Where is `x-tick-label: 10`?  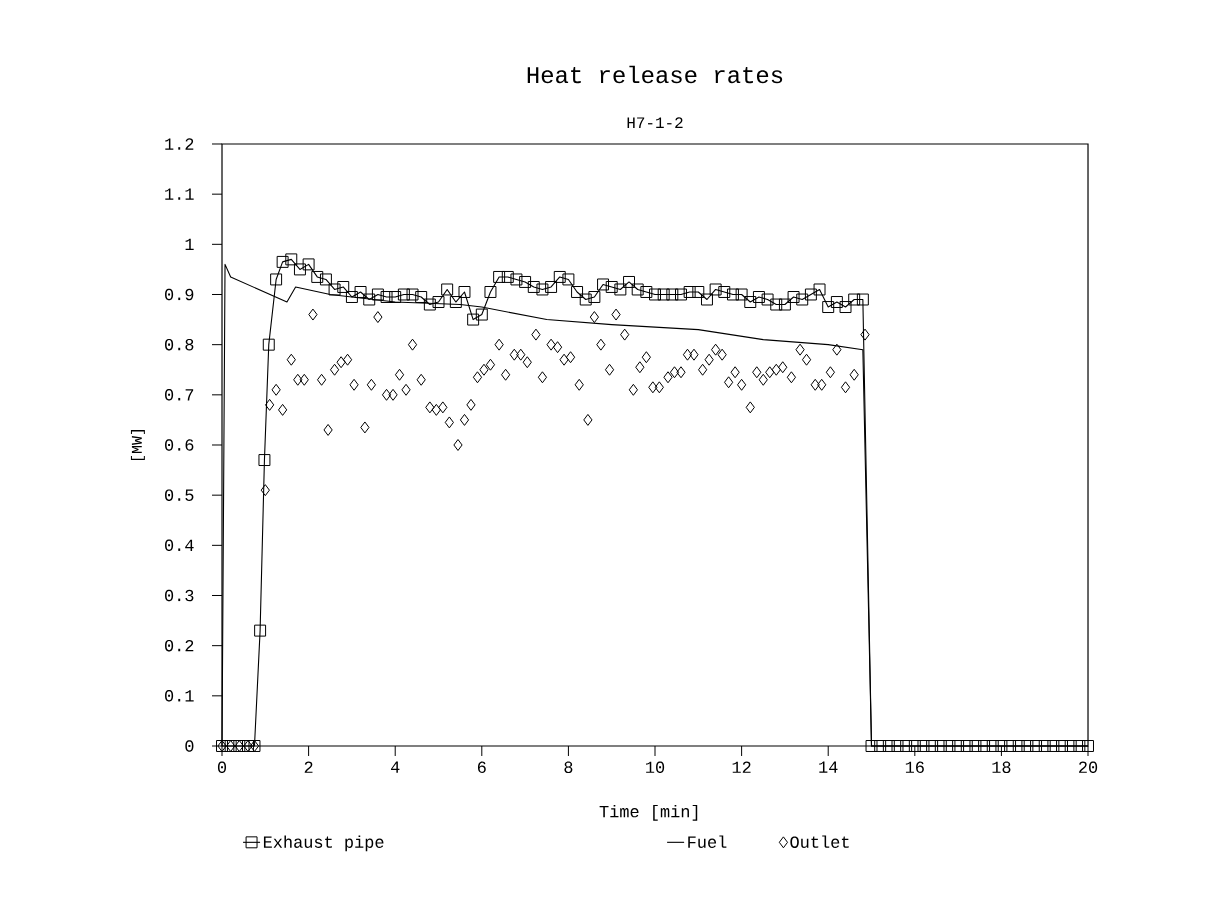
x-tick-label: 10 is located at coordinates (655, 767).